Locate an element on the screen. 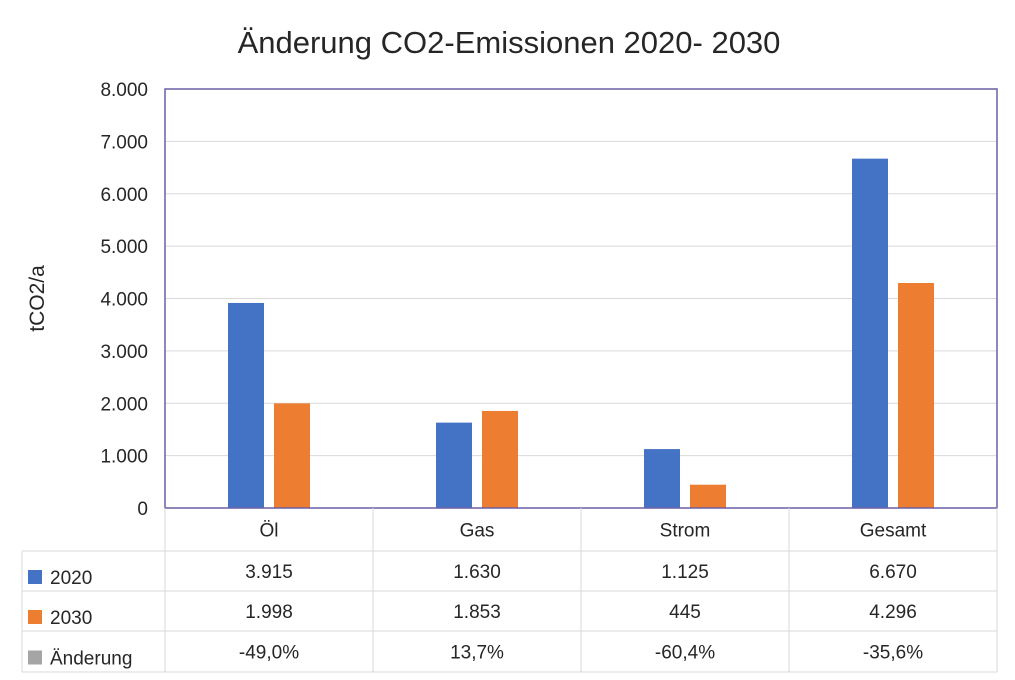 The height and width of the screenshot is (680, 1015). category-label: Gesamt is located at coordinates (893, 531).